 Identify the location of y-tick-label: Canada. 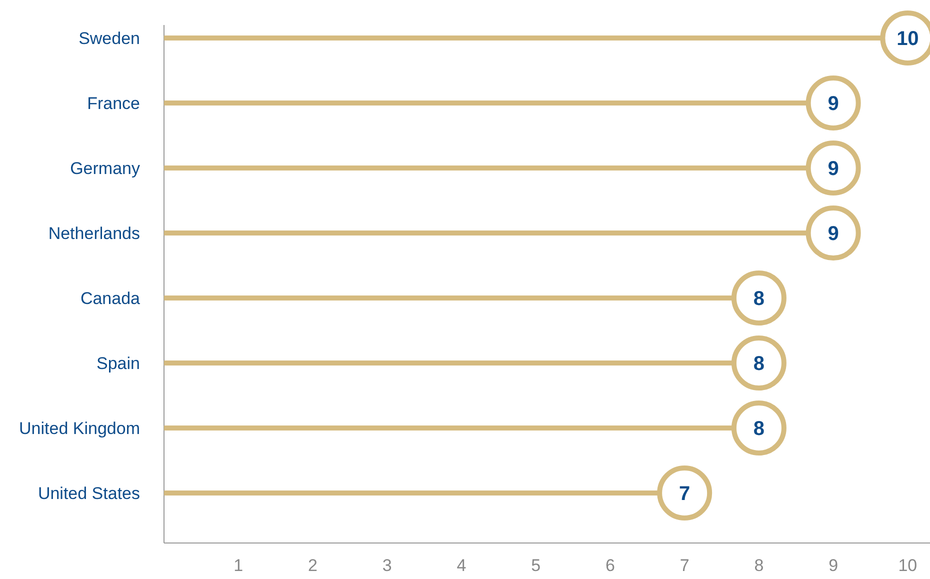
(110, 298).